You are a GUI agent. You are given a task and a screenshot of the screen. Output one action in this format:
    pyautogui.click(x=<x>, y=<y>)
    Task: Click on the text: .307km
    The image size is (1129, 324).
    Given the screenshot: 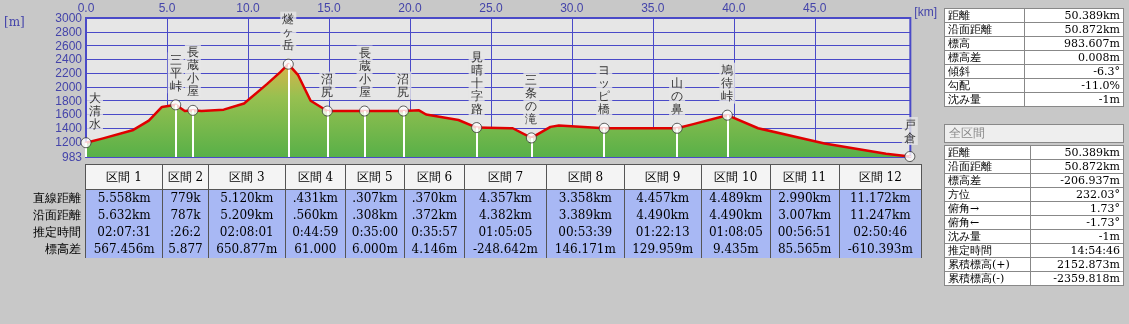 What is the action you would take?
    pyautogui.click(x=375, y=198)
    